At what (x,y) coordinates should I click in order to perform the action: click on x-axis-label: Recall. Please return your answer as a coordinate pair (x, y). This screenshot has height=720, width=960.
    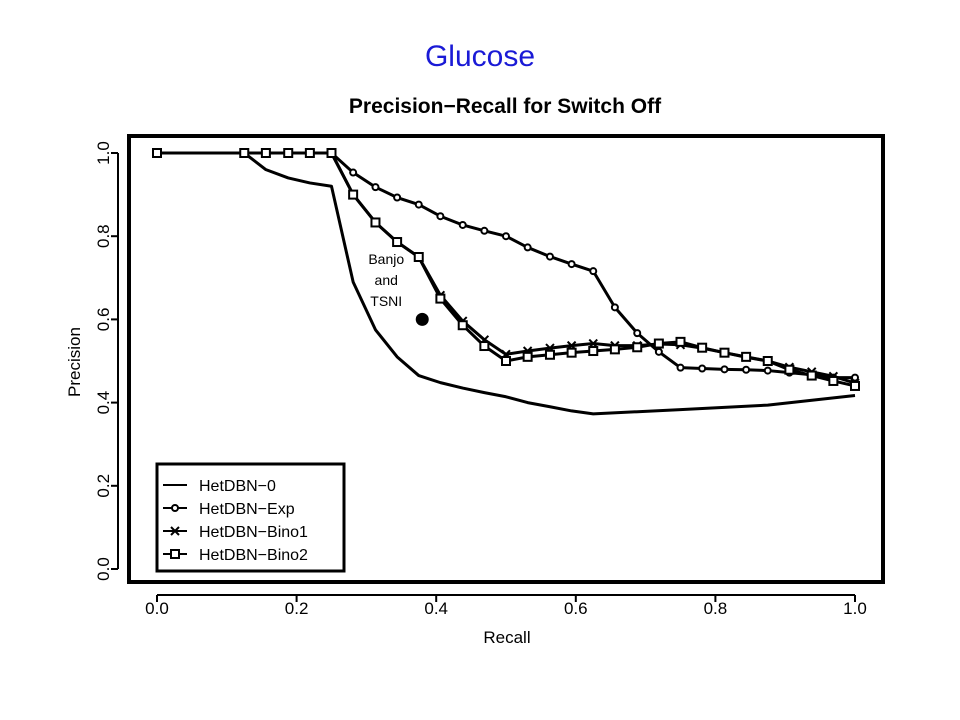
    Looking at the image, I should click on (506, 637).